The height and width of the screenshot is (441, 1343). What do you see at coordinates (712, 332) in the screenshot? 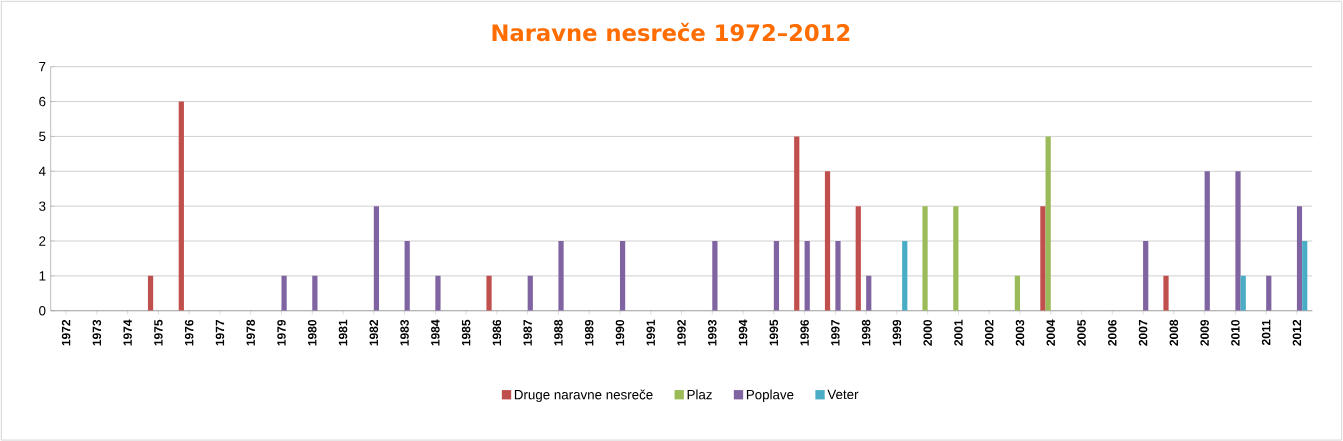
I see `x-tick-label: 1993` at bounding box center [712, 332].